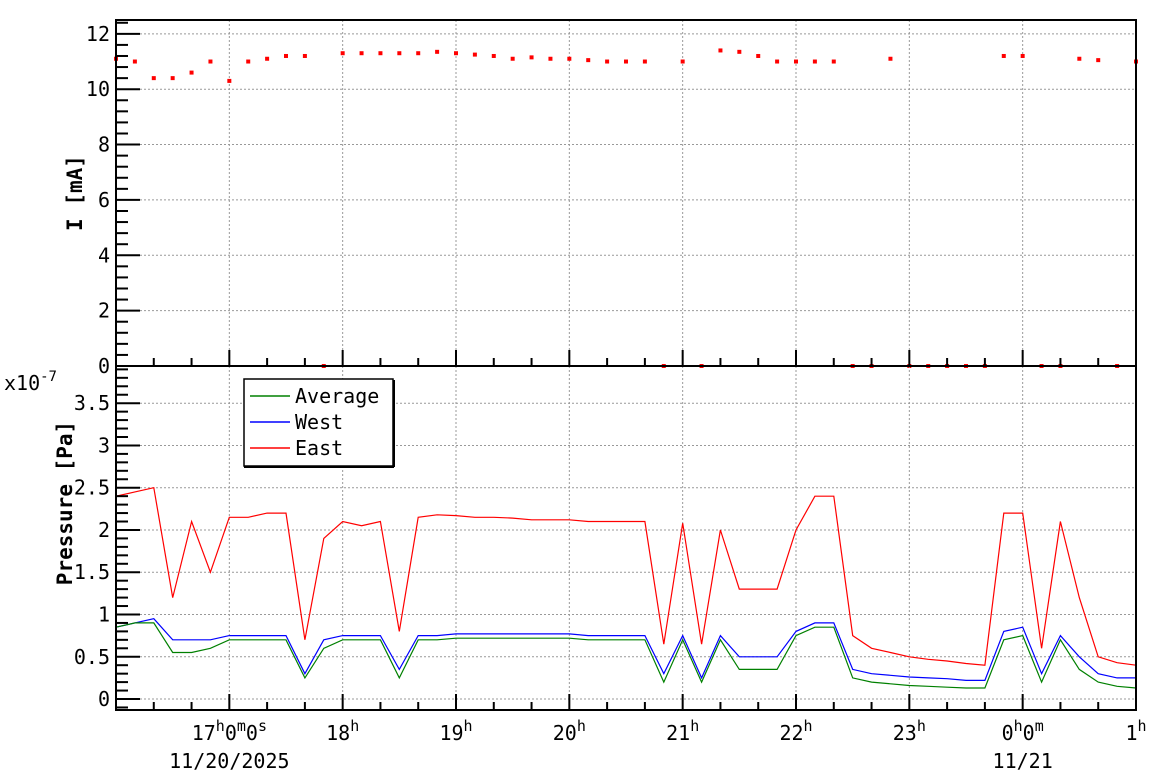 Image resolution: width=1158 pixels, height=782 pixels. I want to click on y-tick-label: 12, so click(98, 34).